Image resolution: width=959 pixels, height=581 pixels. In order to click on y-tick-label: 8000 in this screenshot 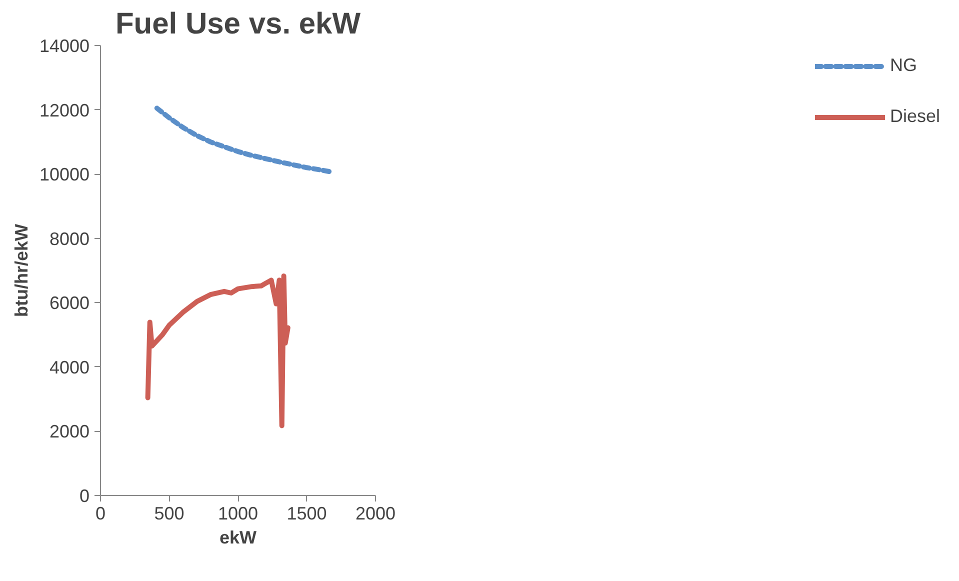, I will do `click(69, 238)`.